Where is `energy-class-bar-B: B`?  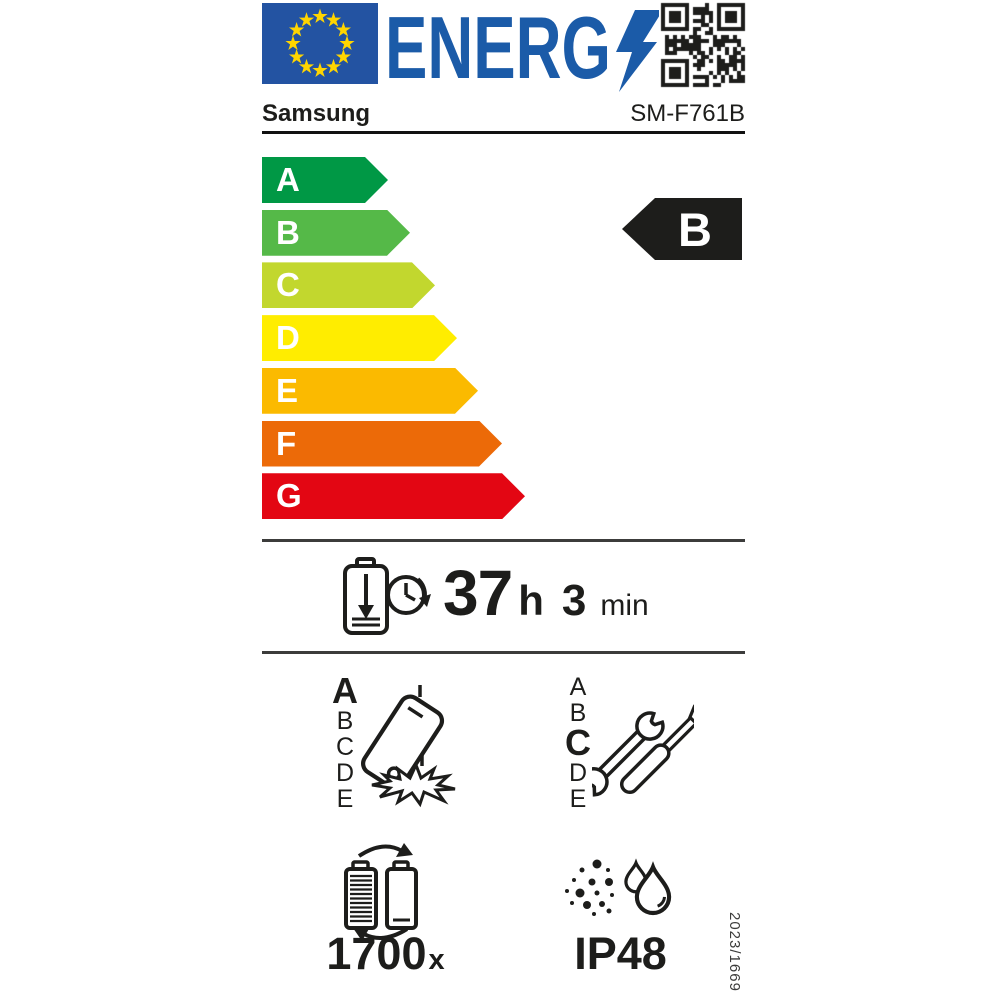 energy-class-bar-B: B is located at coordinates (336, 233).